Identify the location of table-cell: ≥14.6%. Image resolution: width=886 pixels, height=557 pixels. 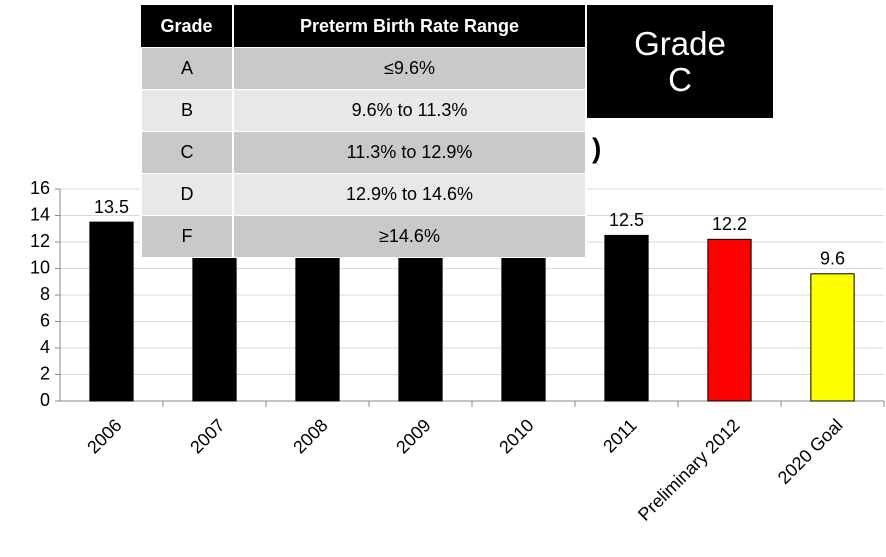
(409, 236).